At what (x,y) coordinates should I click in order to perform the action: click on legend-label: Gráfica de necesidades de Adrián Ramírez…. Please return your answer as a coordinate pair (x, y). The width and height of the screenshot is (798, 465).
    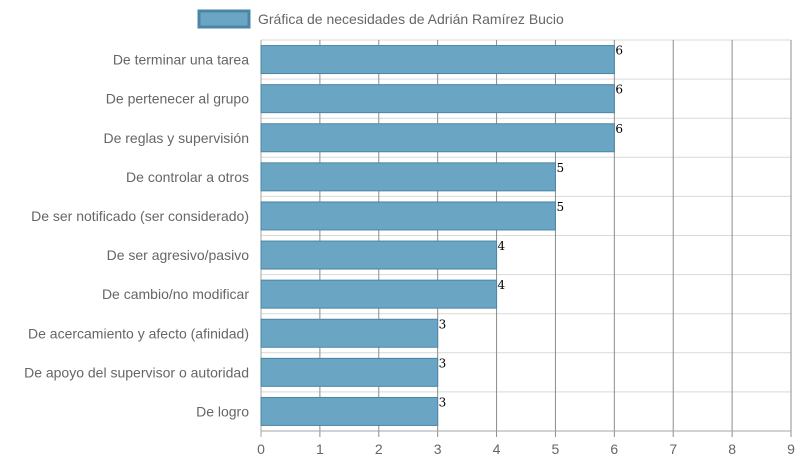
    Looking at the image, I should click on (411, 19).